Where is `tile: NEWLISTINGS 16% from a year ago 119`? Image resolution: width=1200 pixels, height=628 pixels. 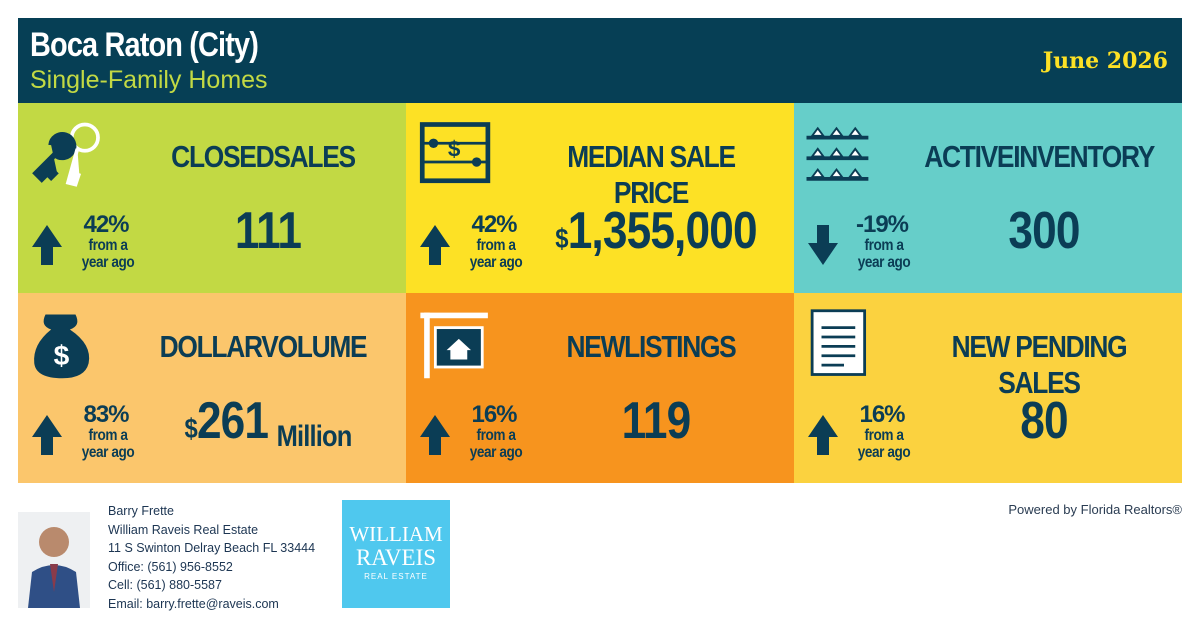 tile: NEWLISTINGS 16% from a year ago 119 is located at coordinates (600, 388).